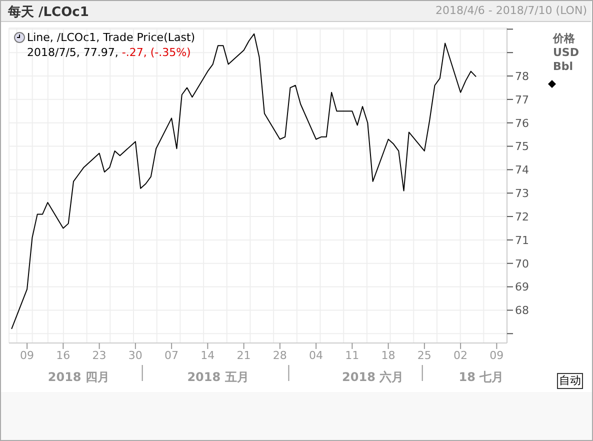 The image size is (593, 441). Describe the element at coordinates (243, 355) in the screenshot. I see `x-tick-label: 21` at that location.